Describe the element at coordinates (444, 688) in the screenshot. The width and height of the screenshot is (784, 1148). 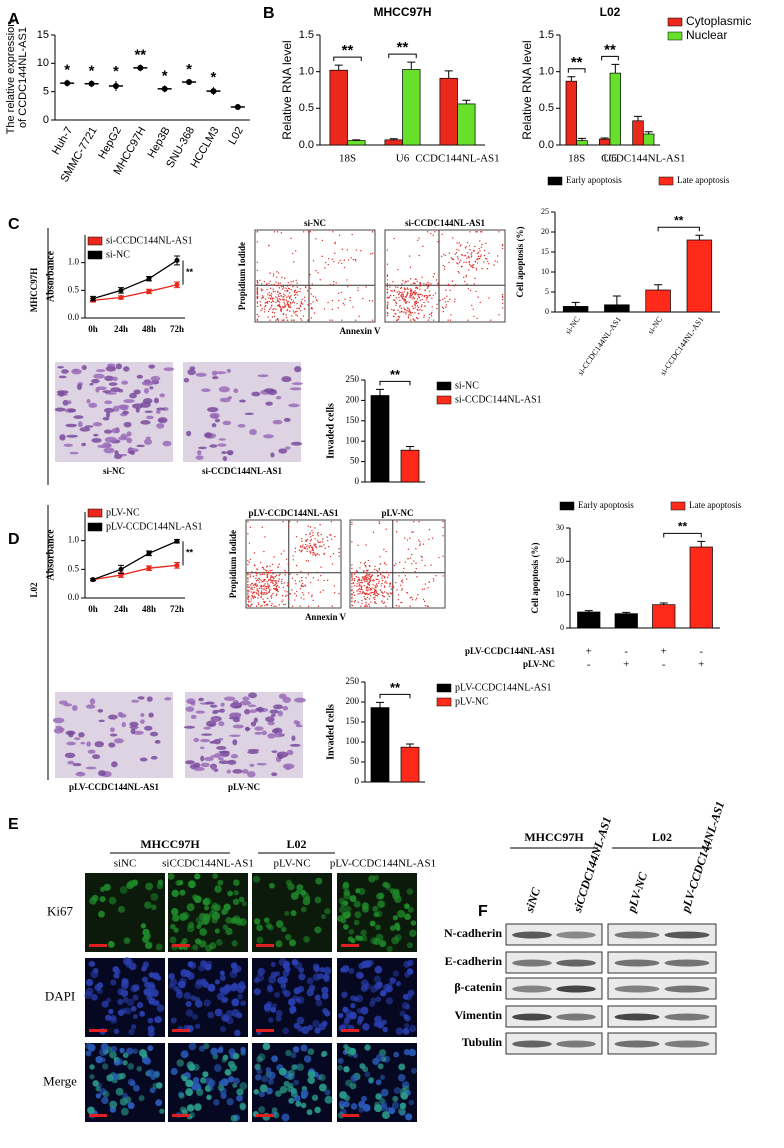
I see `legend-swatch` at that location.